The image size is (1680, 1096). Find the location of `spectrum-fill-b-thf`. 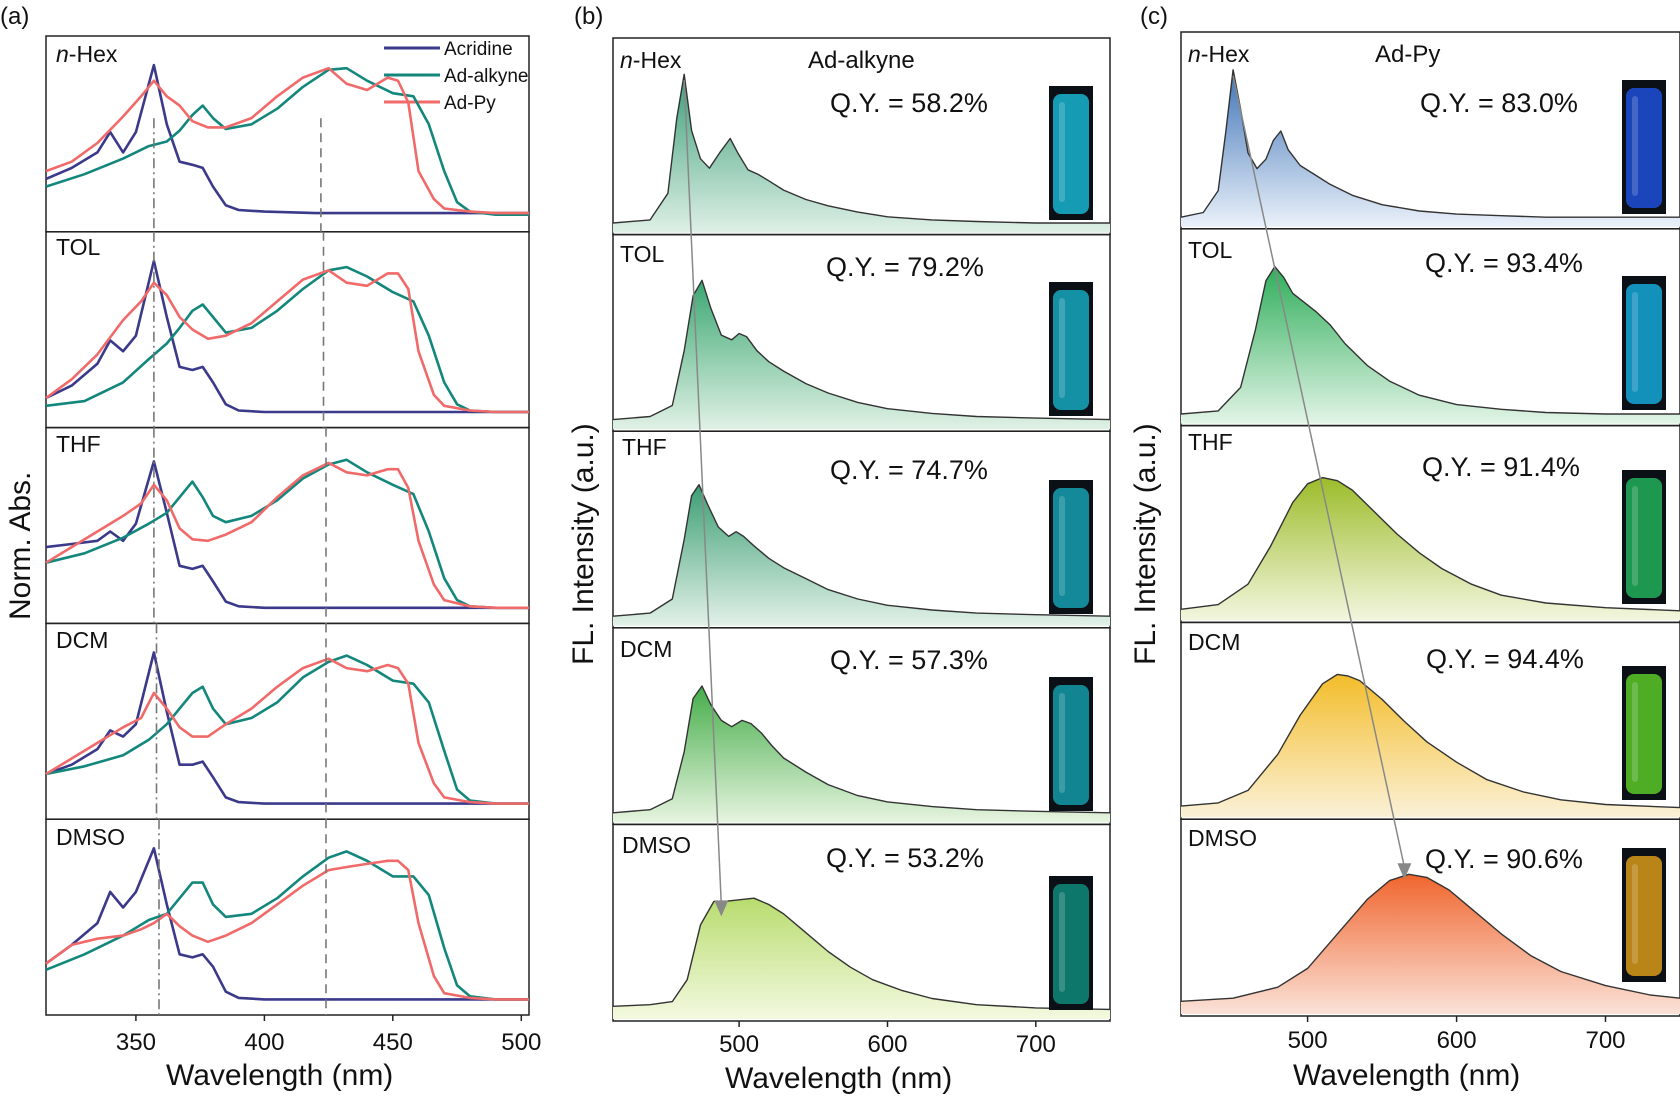

spectrum-fill-b-thf is located at coordinates (861, 555).